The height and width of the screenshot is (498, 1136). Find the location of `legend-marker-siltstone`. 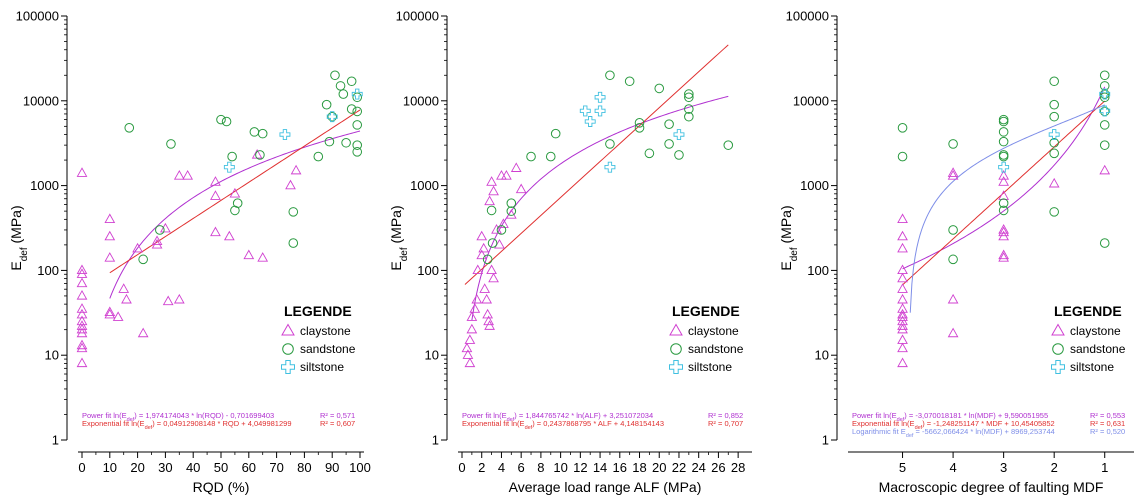

legend-marker-siltstone is located at coordinates (288, 367).